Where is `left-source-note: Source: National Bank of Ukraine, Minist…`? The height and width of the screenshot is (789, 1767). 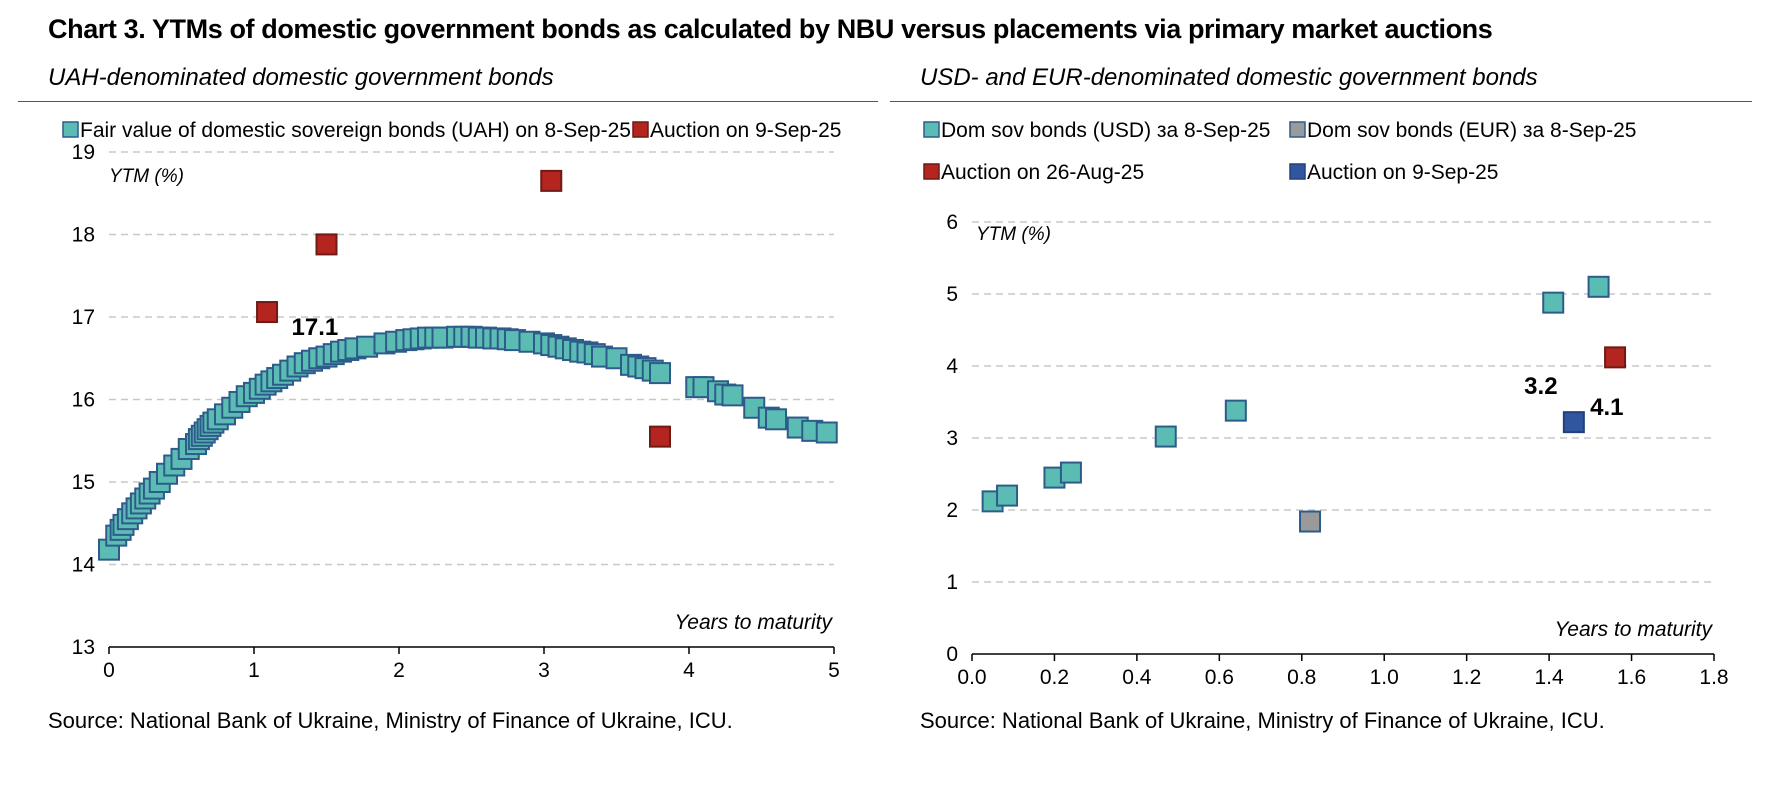 left-source-note: Source: National Bank of Ukraine, Minist… is located at coordinates (390, 720).